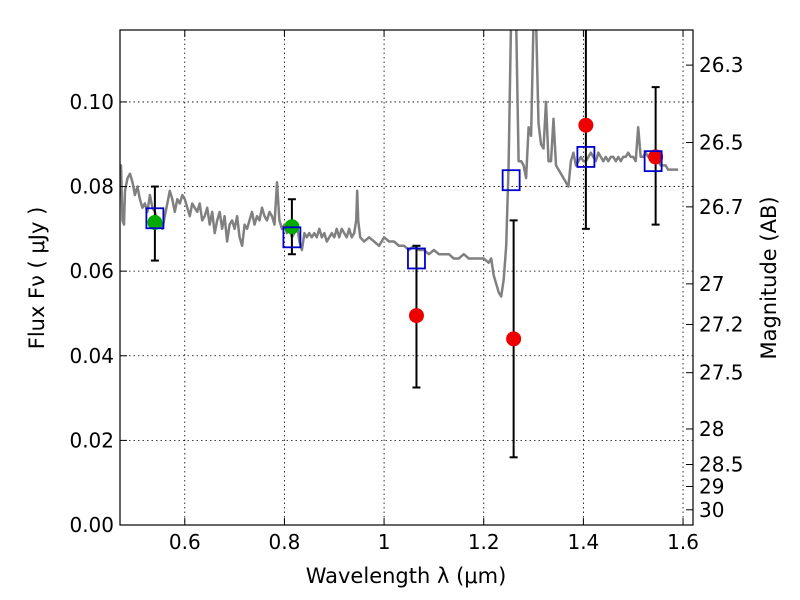 Image resolution: width=800 pixels, height=600 pixels. I want to click on y-tick-label: 0.10, so click(91, 102).